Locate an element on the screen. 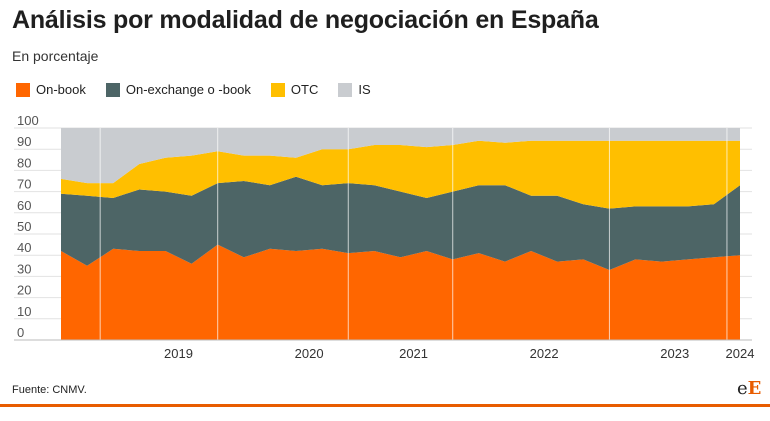 The width and height of the screenshot is (770, 421). legend-item-is: IS is located at coordinates (354, 89).